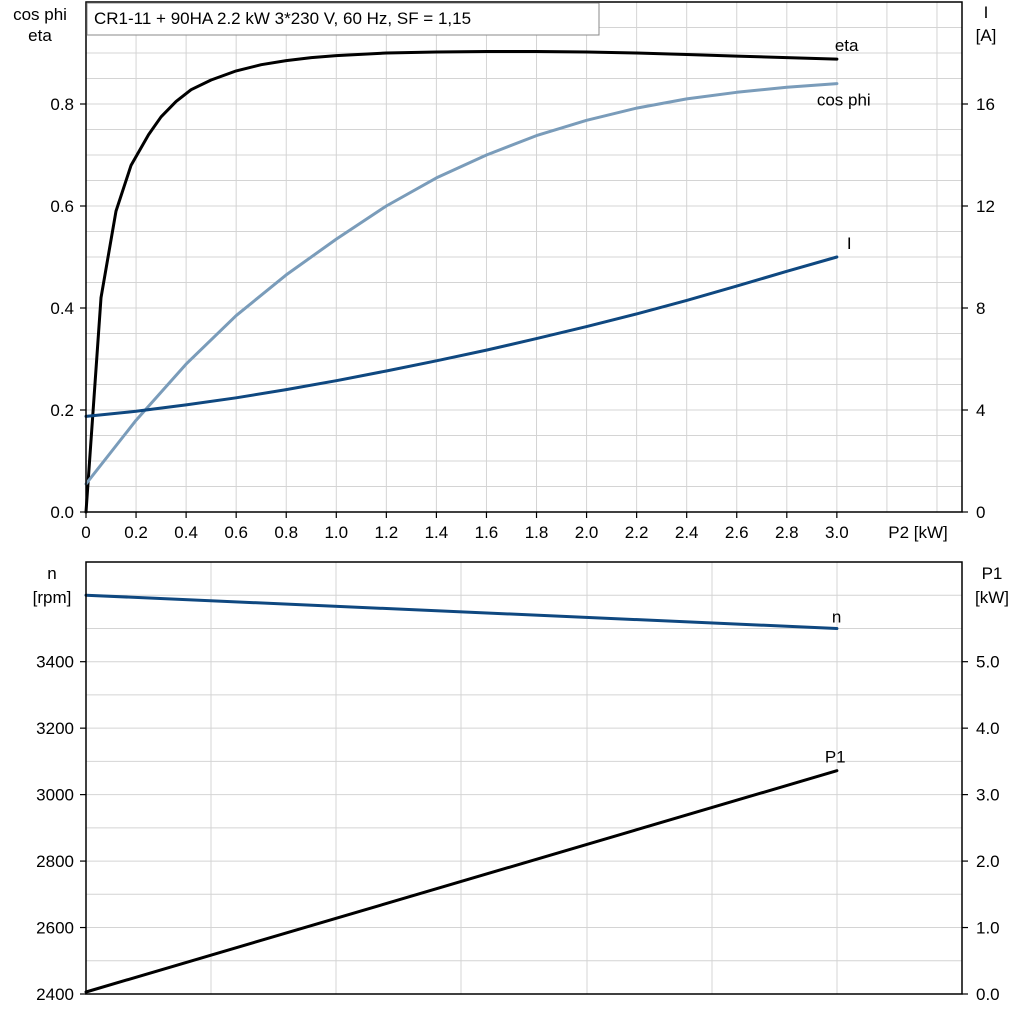 This screenshot has height=1029, width=1024. I want to click on tick-label-left: 0.6, so click(62, 206).